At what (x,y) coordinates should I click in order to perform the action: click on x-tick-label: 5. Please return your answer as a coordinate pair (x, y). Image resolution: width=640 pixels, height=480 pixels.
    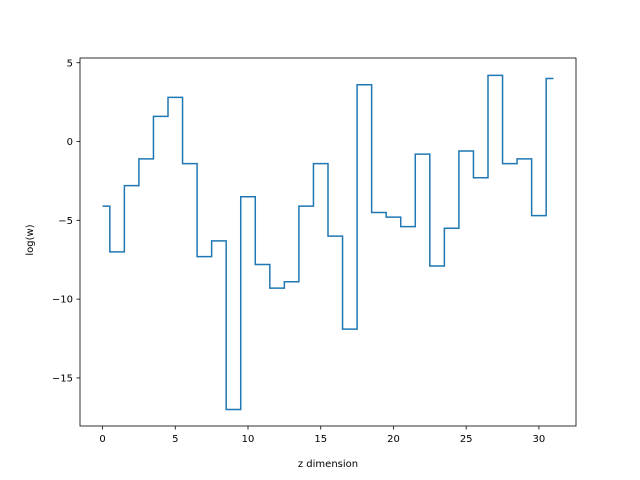
    Looking at the image, I should click on (175, 439).